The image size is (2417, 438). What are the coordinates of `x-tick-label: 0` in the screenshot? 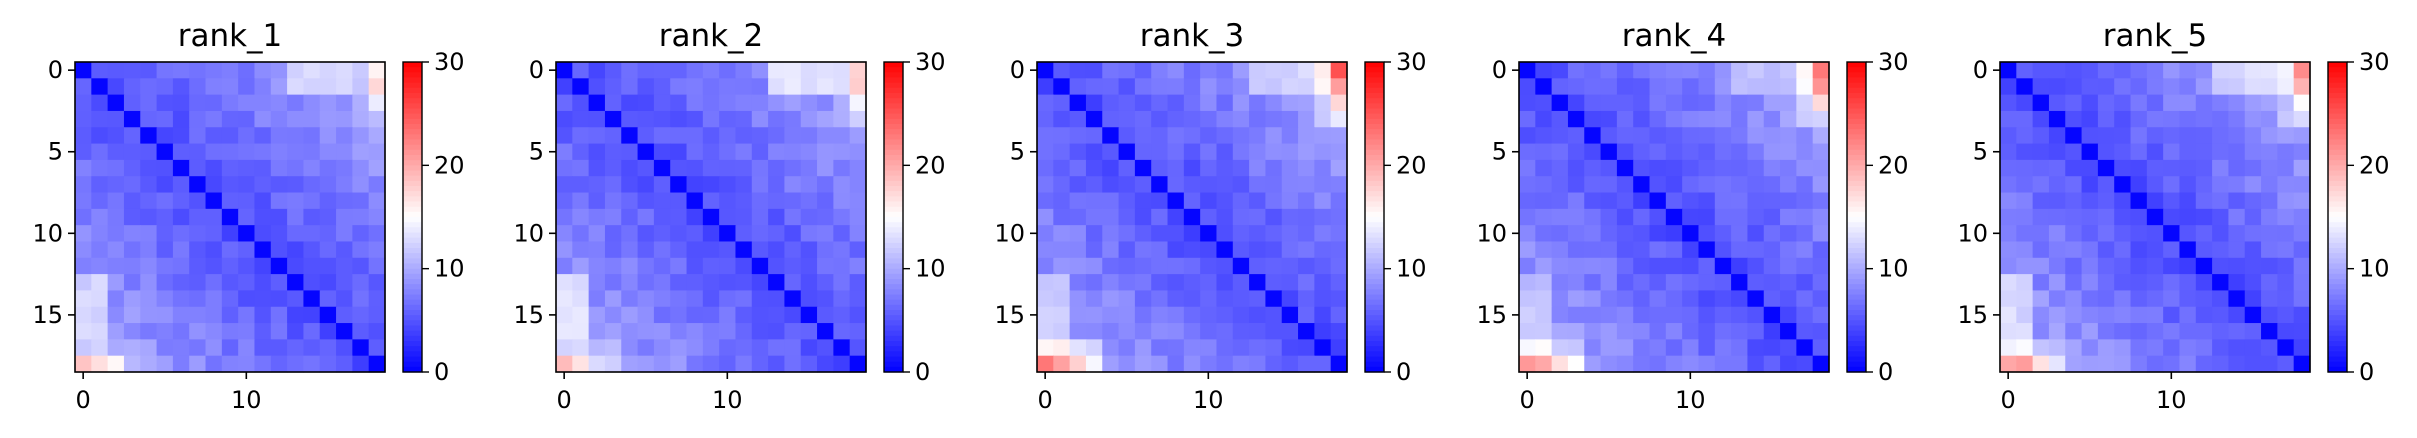 It's located at (564, 400).